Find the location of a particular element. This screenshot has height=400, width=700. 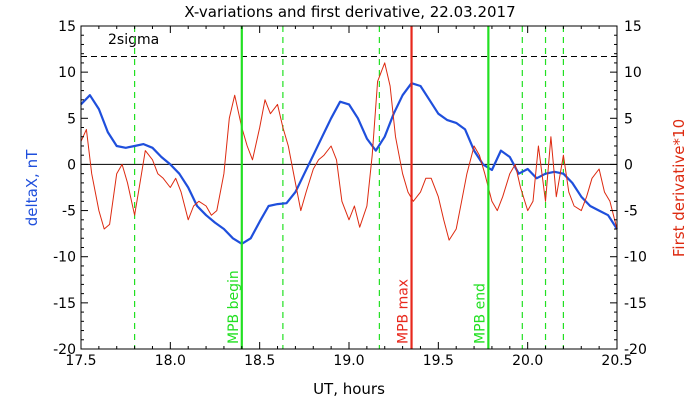

y-tick-label-right: -15 is located at coordinates (635, 304).